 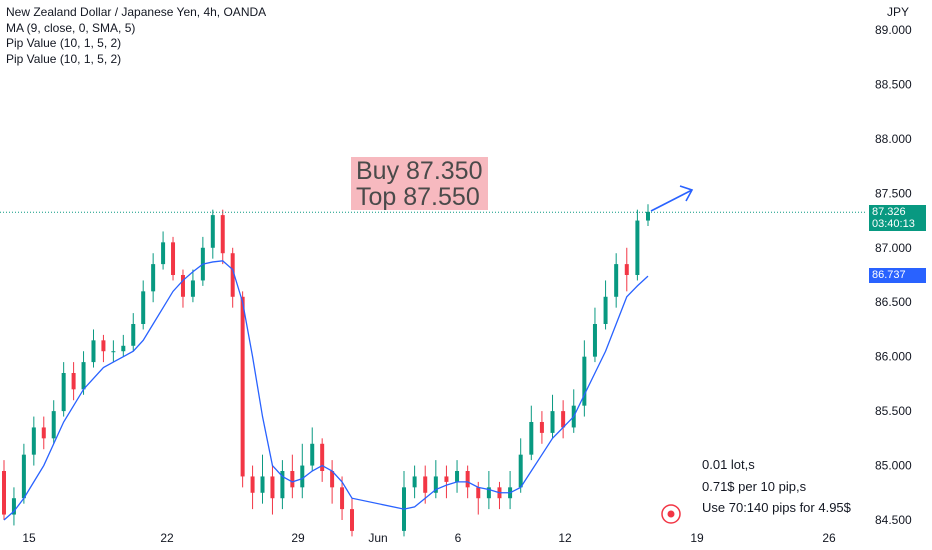 What do you see at coordinates (29, 538) in the screenshot?
I see `x-tick-label: 15` at bounding box center [29, 538].